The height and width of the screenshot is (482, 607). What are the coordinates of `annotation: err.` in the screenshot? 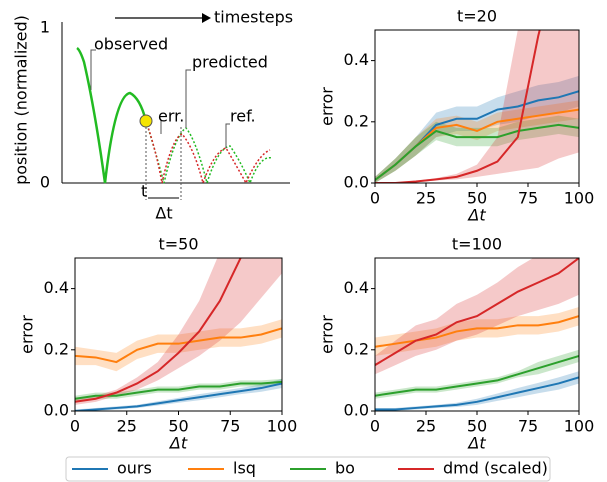 It's located at (171, 116).